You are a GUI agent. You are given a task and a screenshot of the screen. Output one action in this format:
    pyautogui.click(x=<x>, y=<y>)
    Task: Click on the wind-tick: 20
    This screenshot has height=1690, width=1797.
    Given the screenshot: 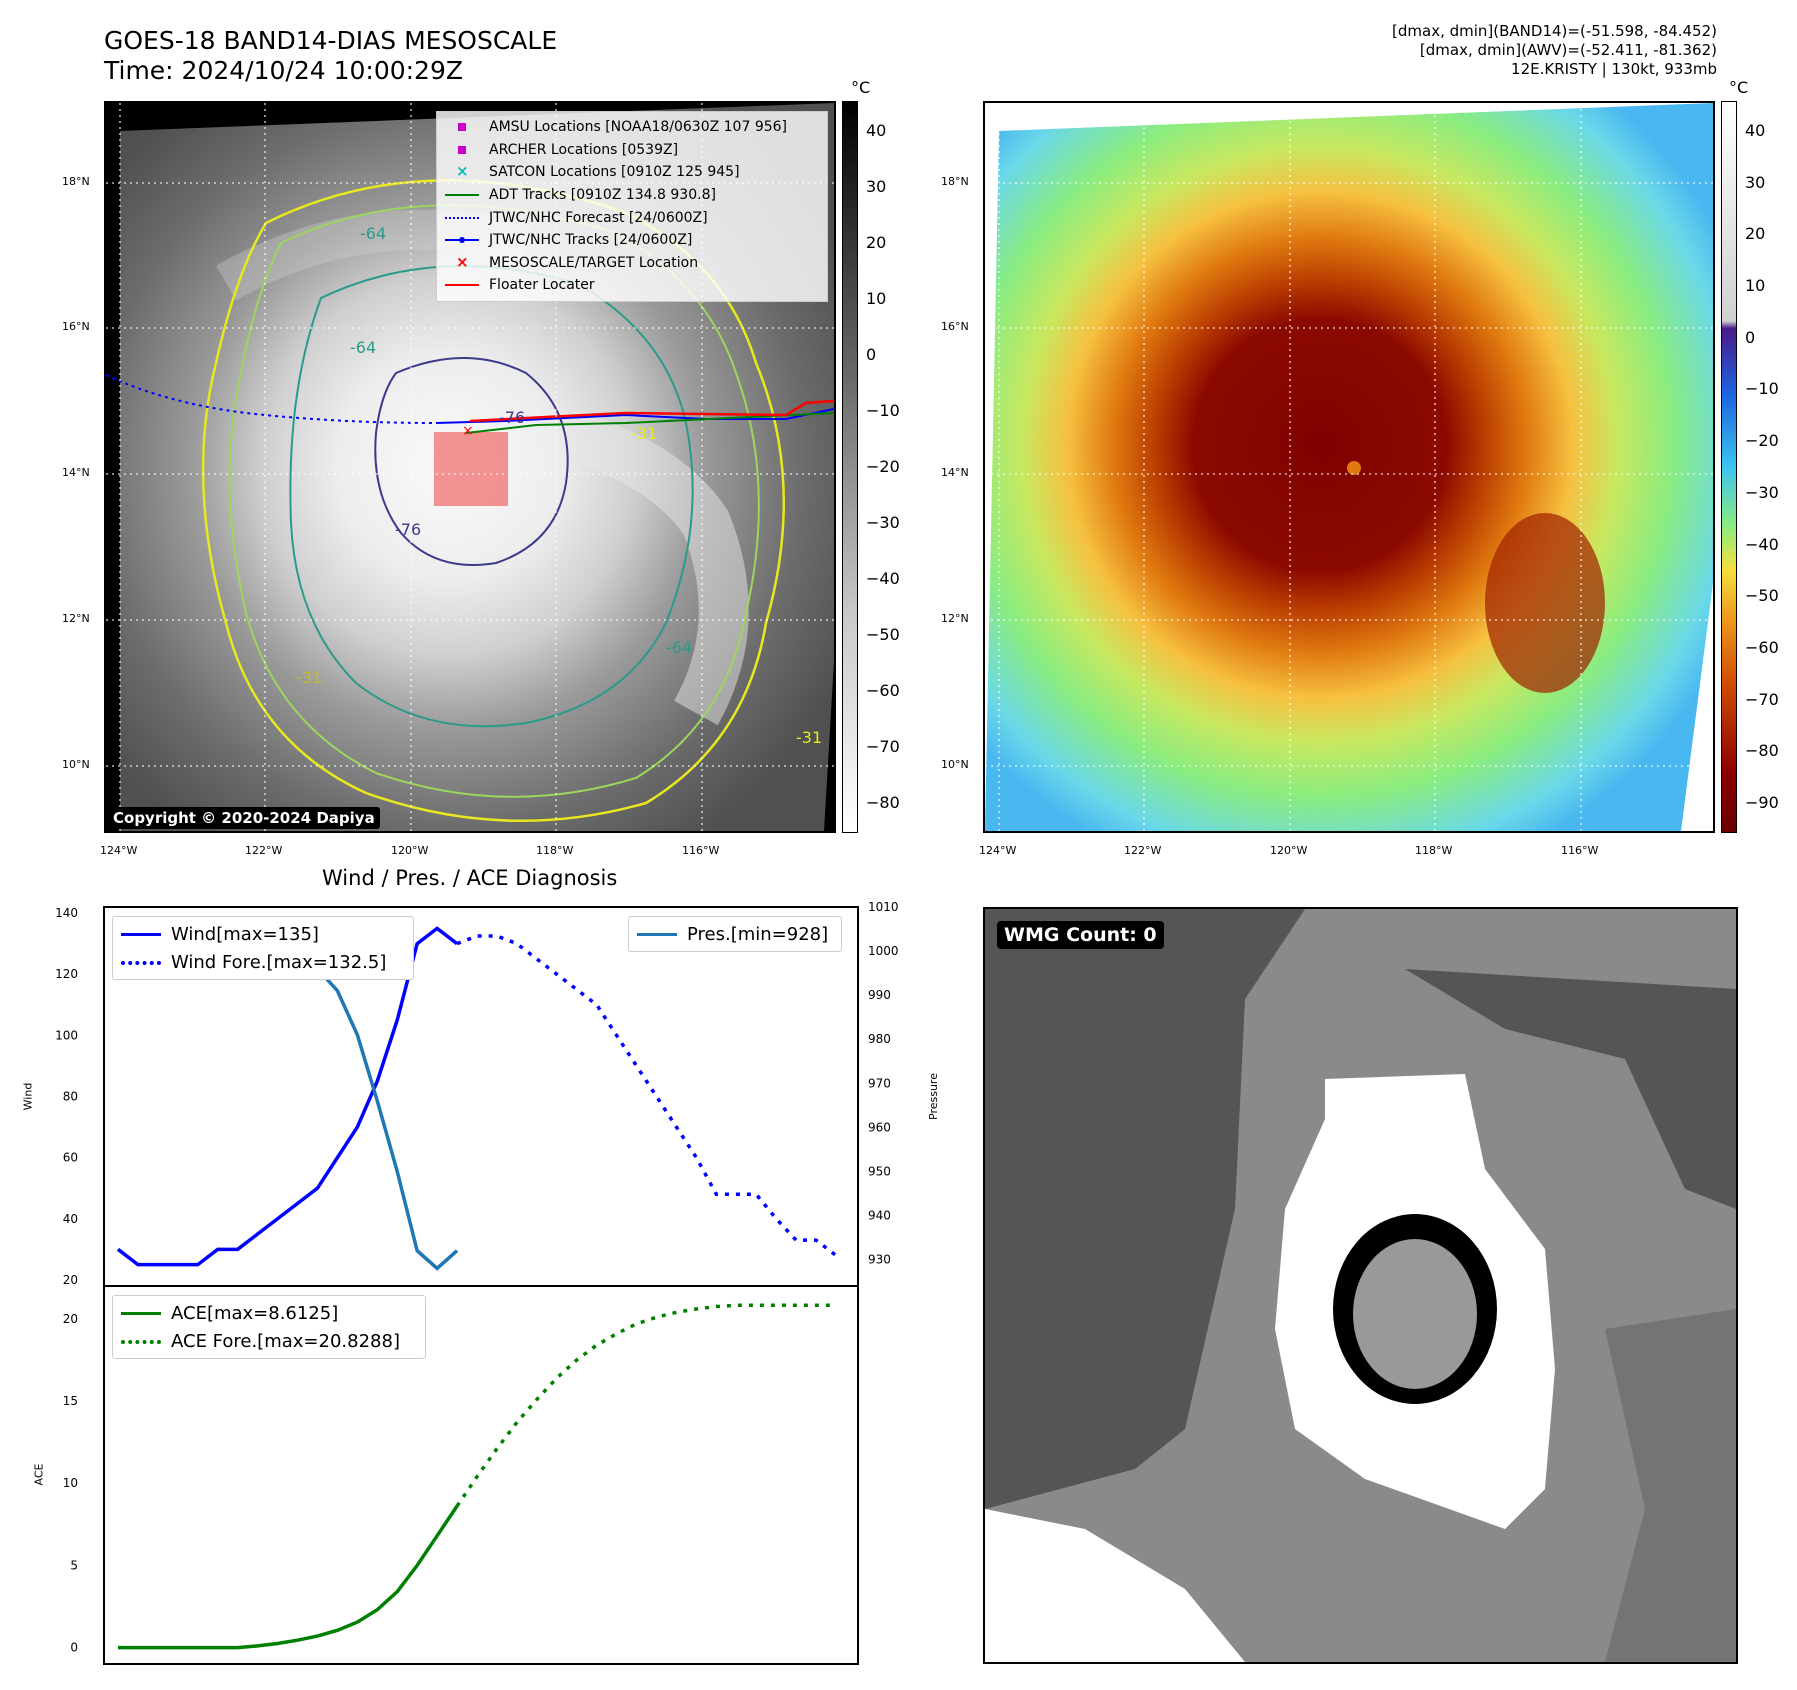 What is the action you would take?
    pyautogui.click(x=70, y=1280)
    